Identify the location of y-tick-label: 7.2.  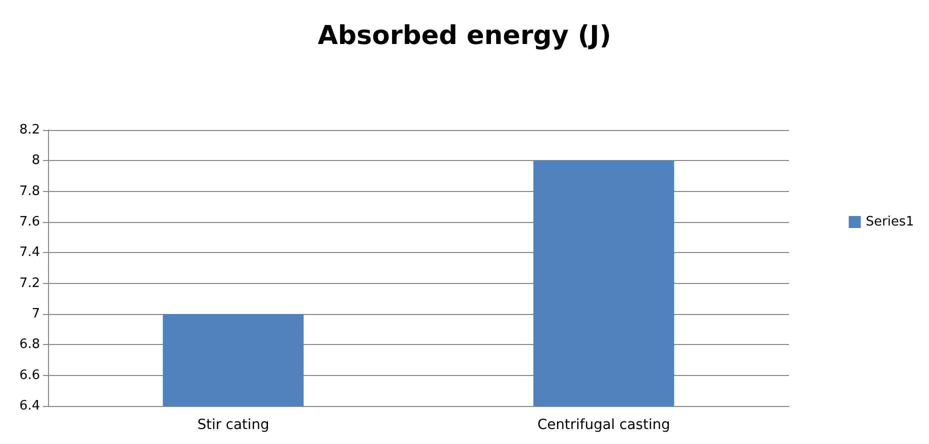
(29, 283).